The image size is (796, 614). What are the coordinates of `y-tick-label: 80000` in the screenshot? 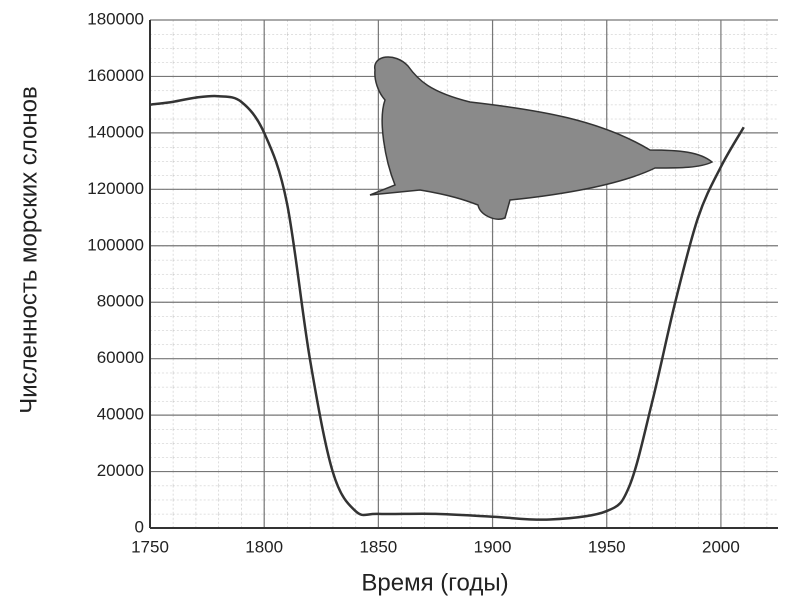 It's located at (120, 301).